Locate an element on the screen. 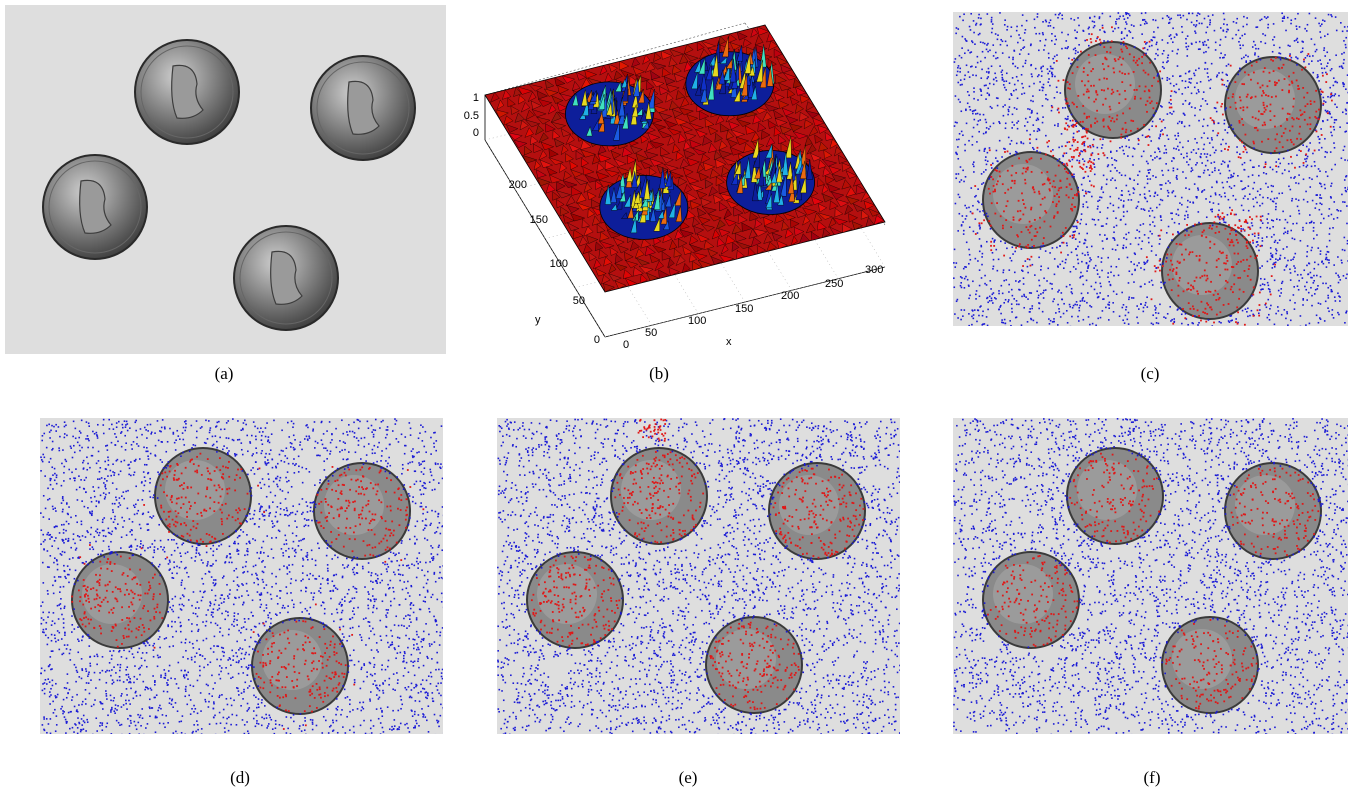 The width and height of the screenshot is (1358, 792). y-tick-100: 100 is located at coordinates (559, 264).